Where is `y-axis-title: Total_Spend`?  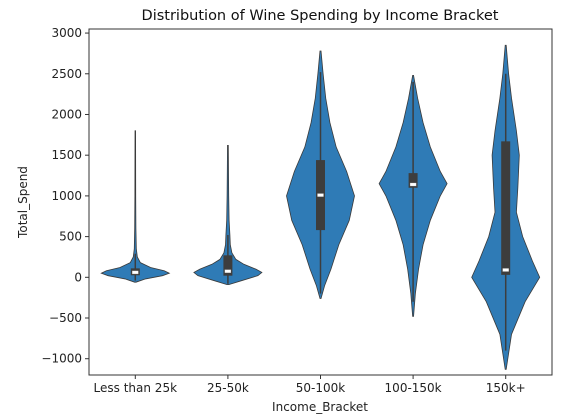 y-axis-title: Total_Spend is located at coordinates (23, 202).